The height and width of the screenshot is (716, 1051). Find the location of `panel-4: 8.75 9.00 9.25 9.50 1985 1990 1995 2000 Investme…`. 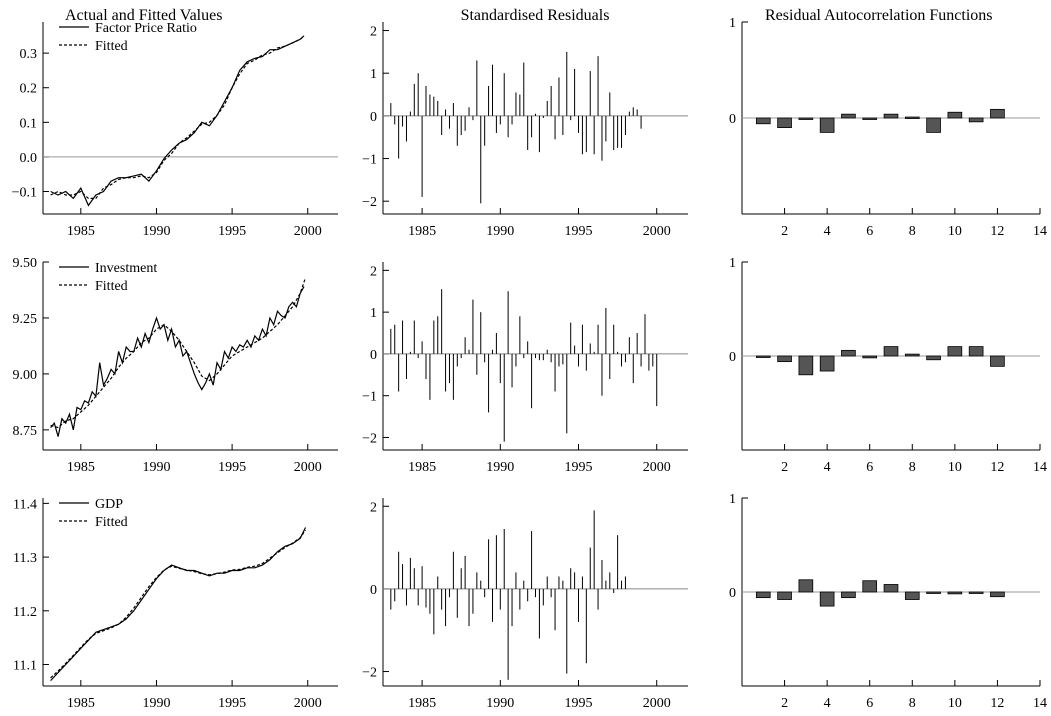

panel-4: 8.75 9.00 9.25 9.50 1985 1990 1995 2000 Investme… is located at coordinates (175, 365).